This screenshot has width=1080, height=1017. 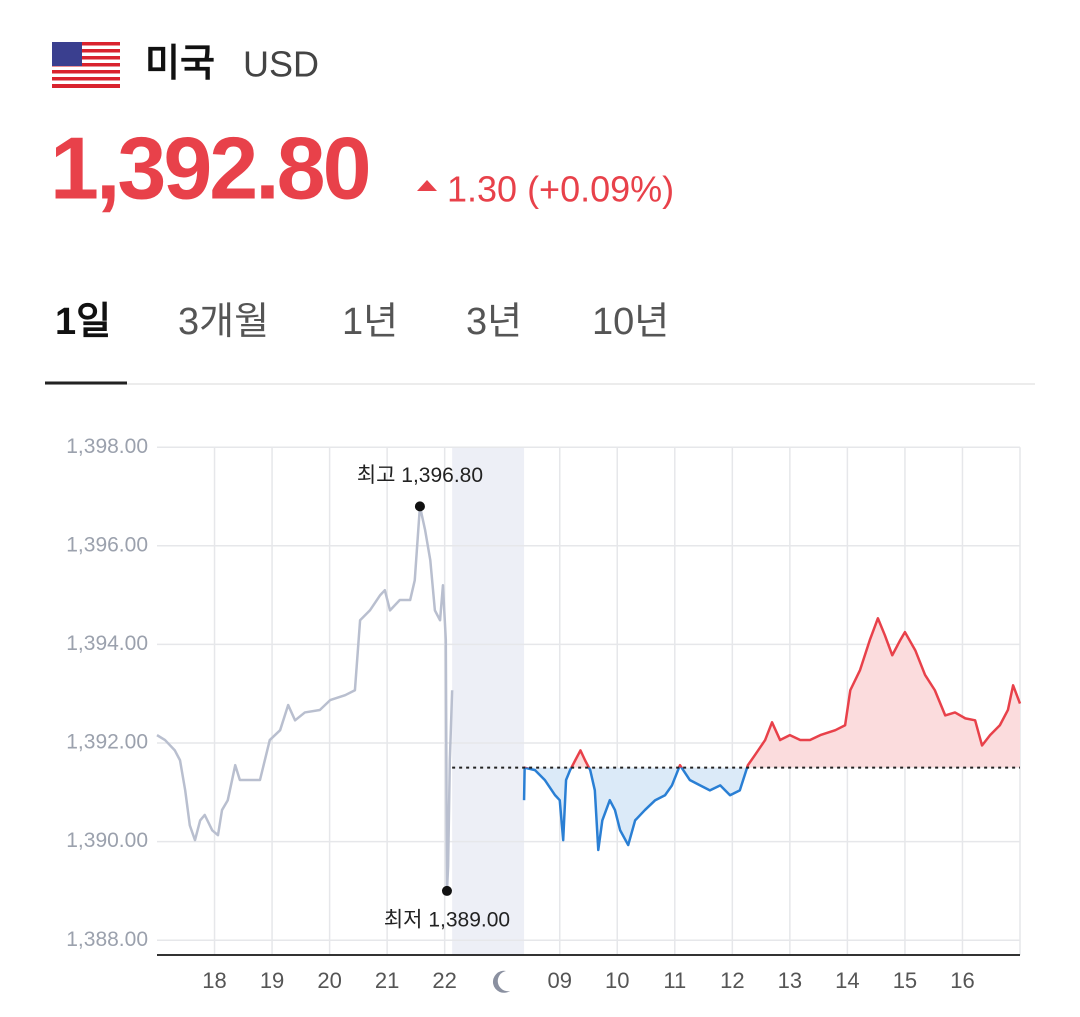 What do you see at coordinates (847, 980) in the screenshot?
I see `x-tick-label: 14` at bounding box center [847, 980].